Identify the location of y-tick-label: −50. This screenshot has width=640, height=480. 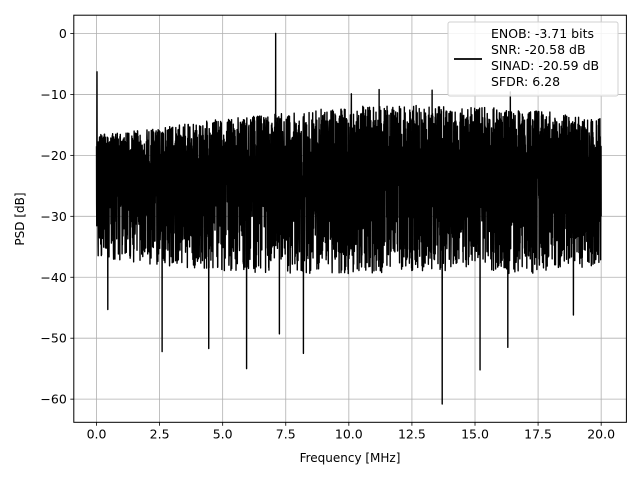
(53, 338).